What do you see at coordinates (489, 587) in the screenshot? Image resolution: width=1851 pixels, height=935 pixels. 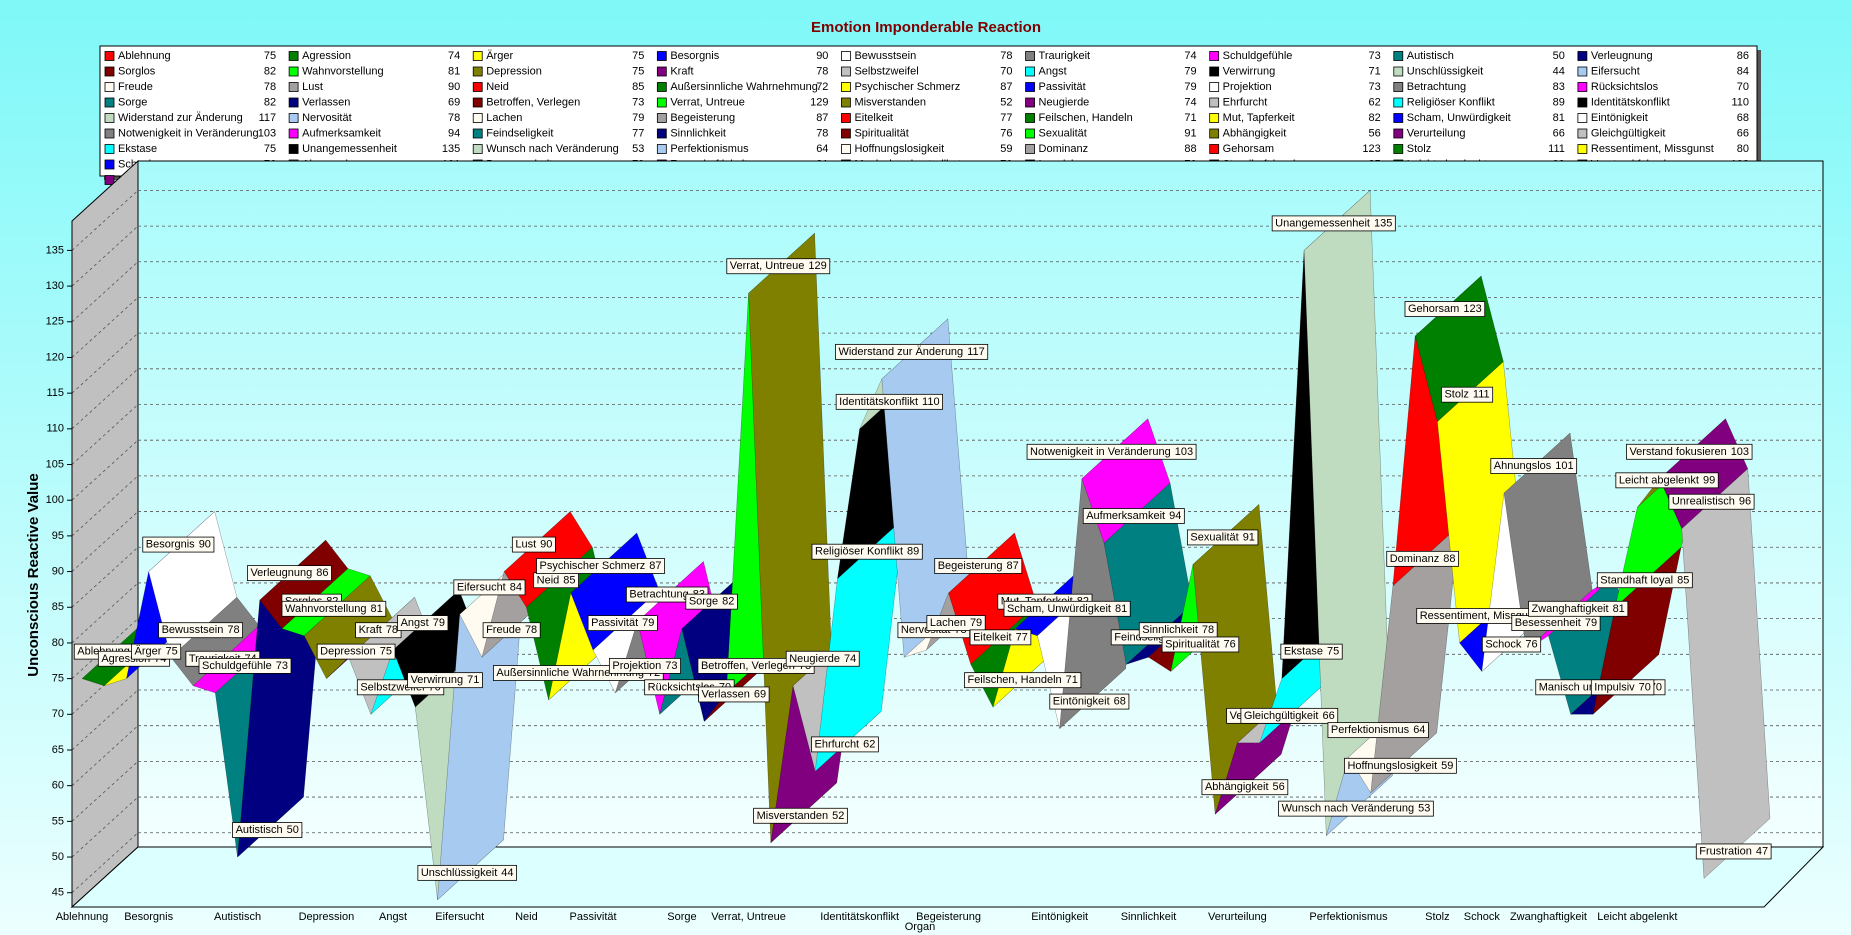 I see `data-label-text: Eifersucht 84` at bounding box center [489, 587].